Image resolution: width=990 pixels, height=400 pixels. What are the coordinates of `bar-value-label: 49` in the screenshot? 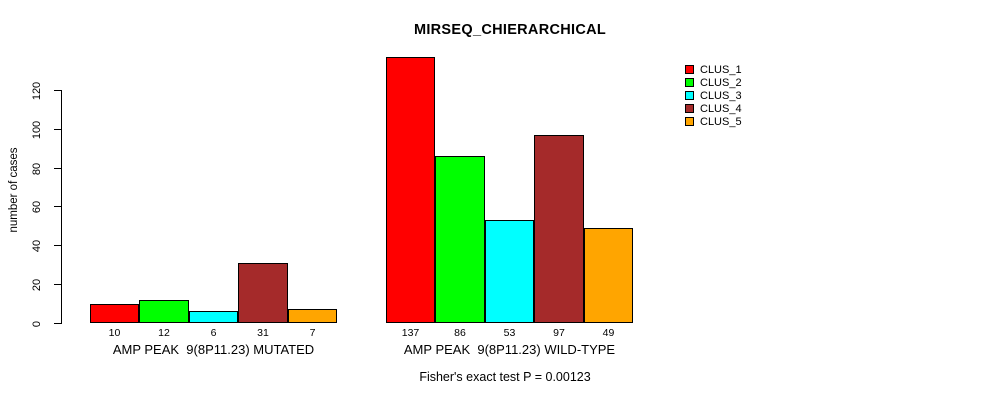 It's located at (608, 333).